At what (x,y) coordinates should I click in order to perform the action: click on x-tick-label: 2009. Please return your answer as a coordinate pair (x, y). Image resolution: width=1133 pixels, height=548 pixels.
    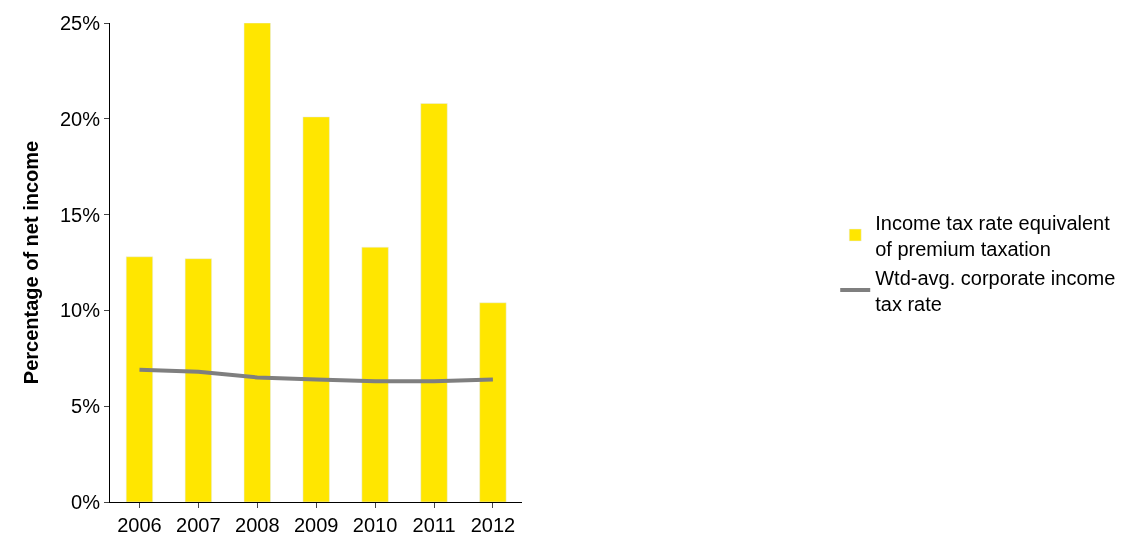
    Looking at the image, I should click on (316, 525).